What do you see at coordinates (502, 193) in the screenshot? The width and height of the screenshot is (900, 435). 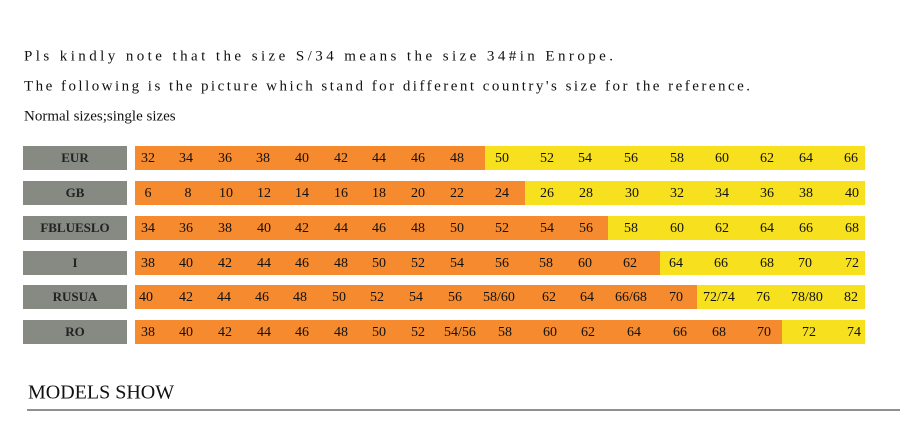 I see `size-cell: 24` at bounding box center [502, 193].